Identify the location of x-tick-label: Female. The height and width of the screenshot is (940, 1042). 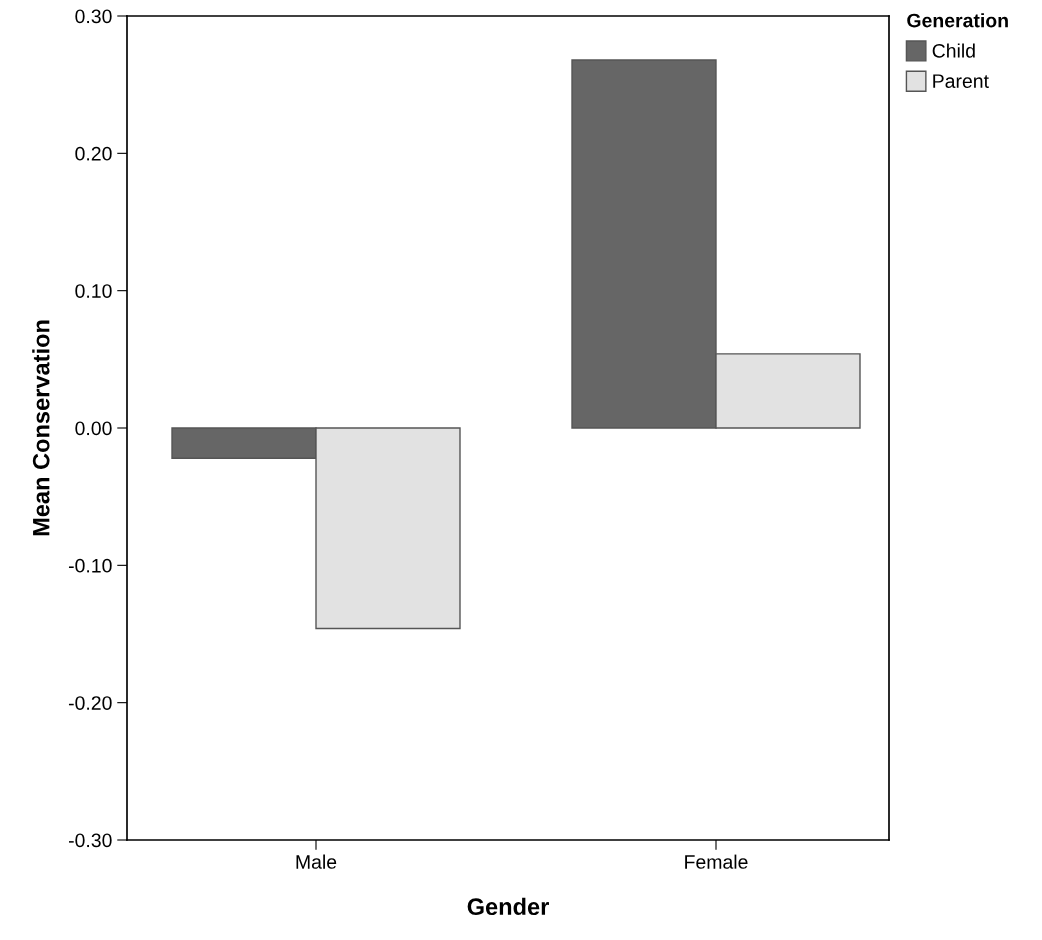
(716, 861).